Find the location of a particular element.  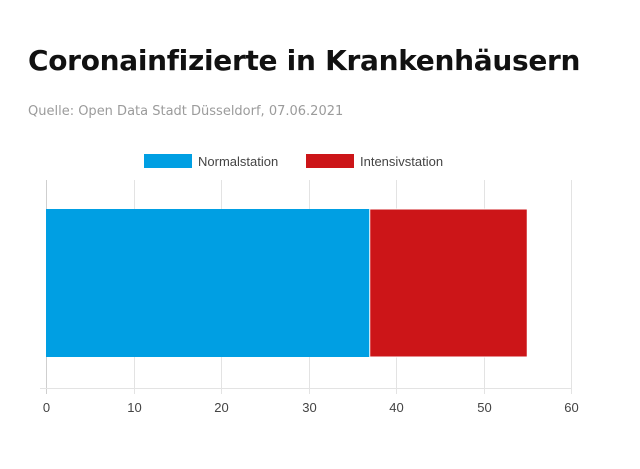

bar-intensivstation is located at coordinates (448, 283).